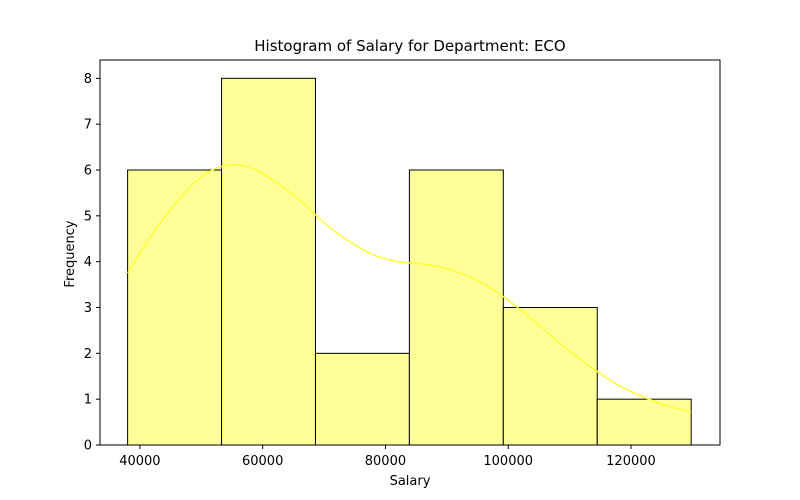 The width and height of the screenshot is (800, 500). What do you see at coordinates (70, 253) in the screenshot?
I see `y-axis-label: Frequency` at bounding box center [70, 253].